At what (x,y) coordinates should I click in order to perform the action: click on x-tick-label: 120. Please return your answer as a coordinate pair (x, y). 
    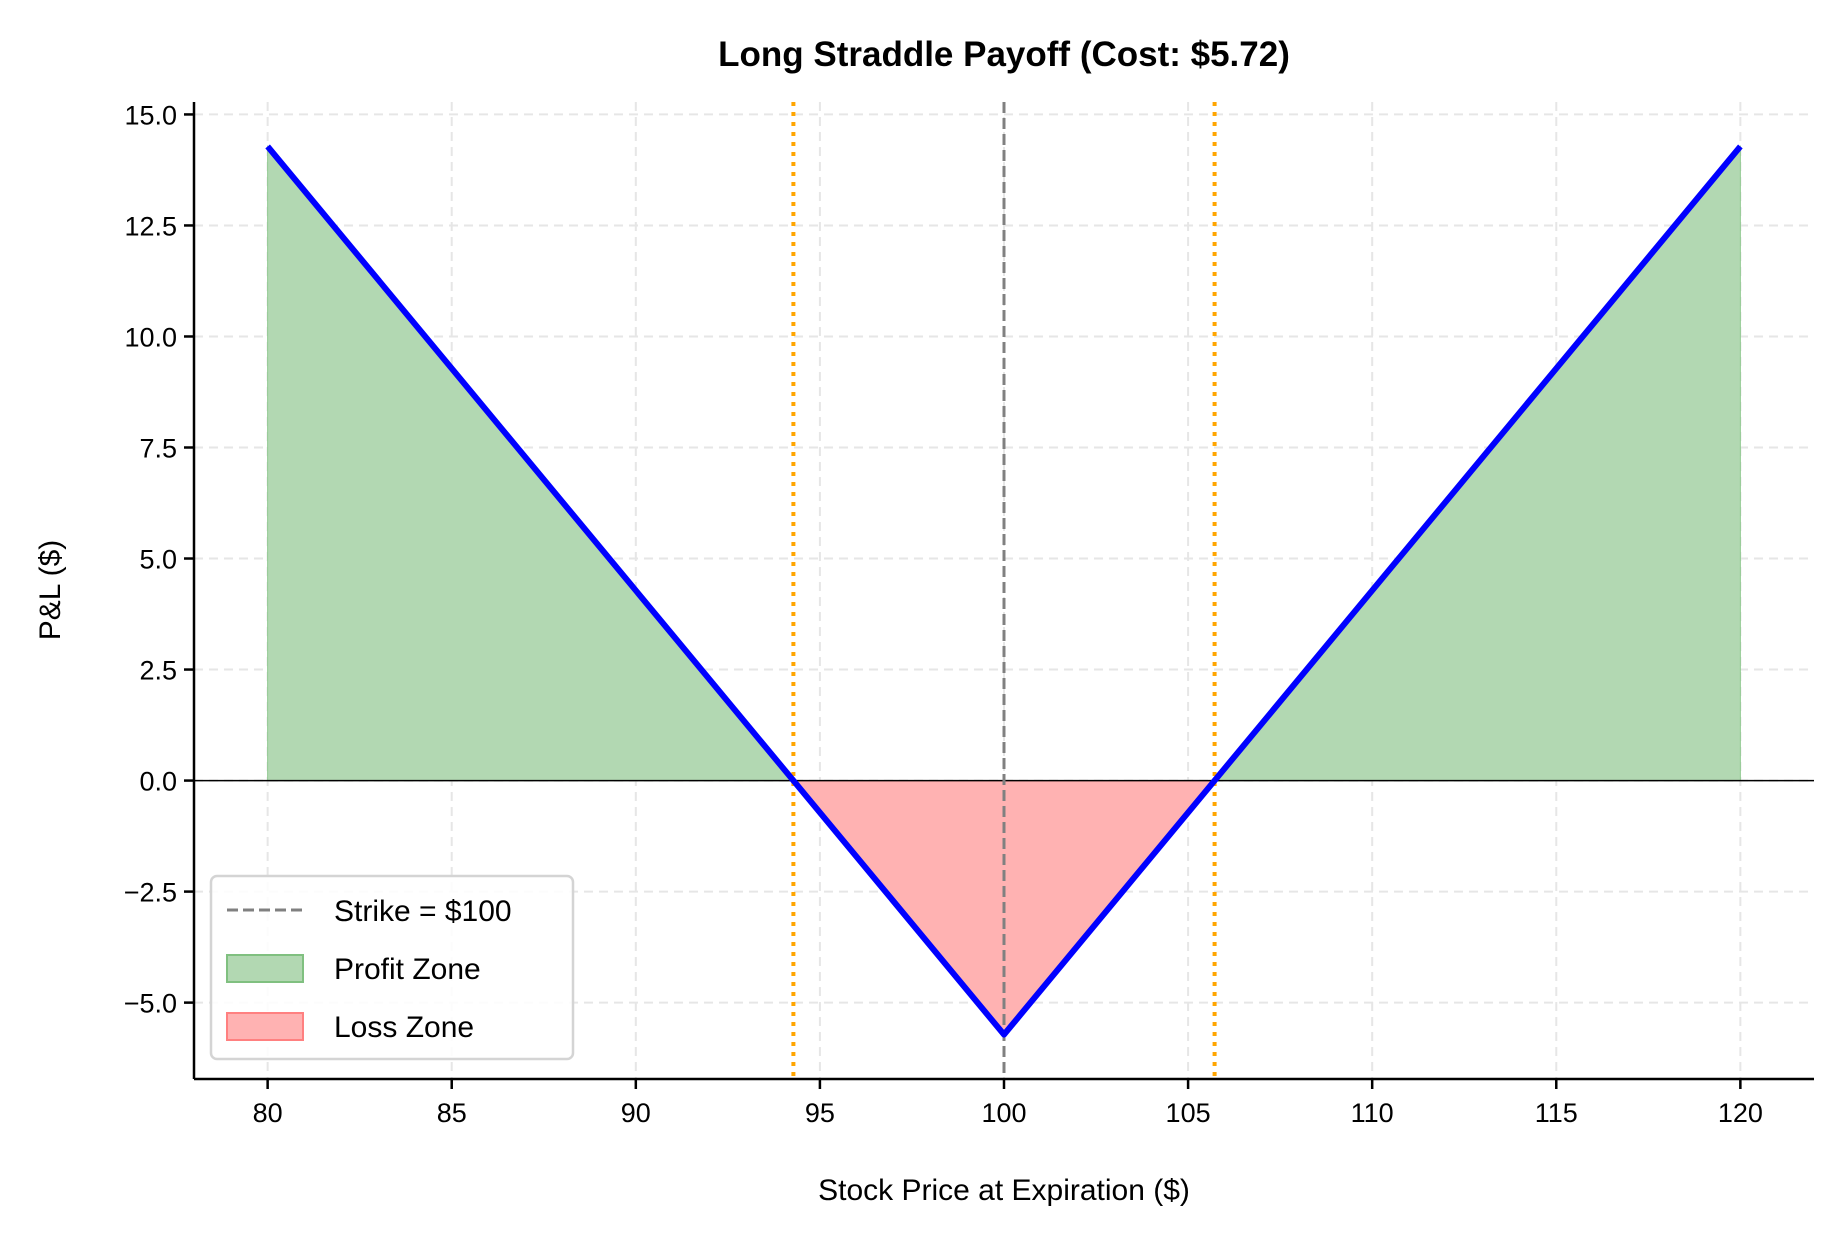
    Looking at the image, I should click on (1740, 1113).